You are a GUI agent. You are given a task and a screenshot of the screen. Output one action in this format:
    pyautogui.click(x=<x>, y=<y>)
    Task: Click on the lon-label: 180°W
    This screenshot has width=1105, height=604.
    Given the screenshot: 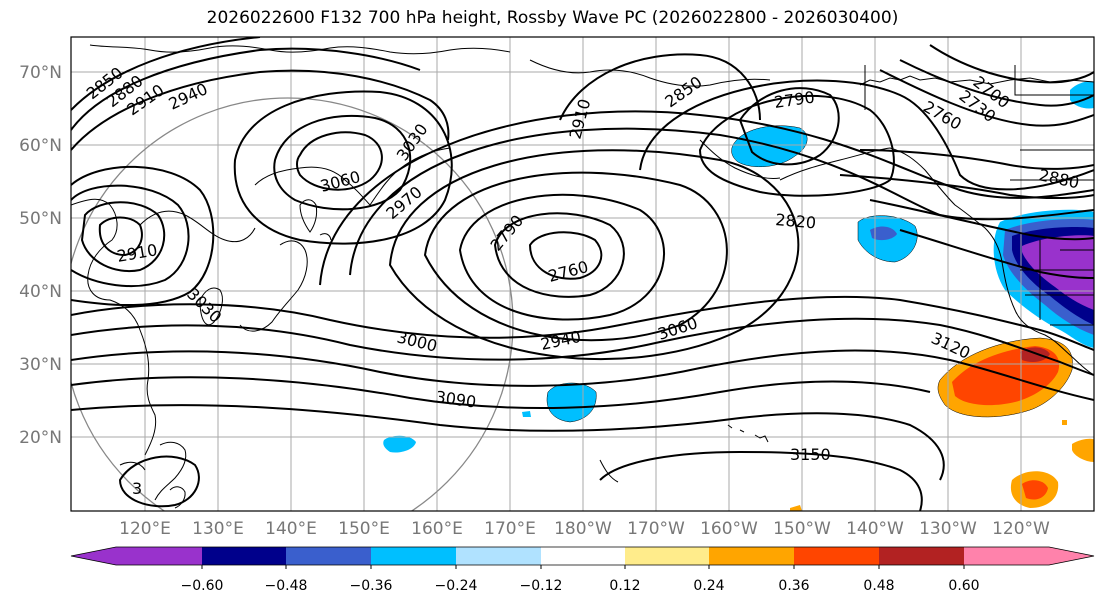 What is the action you would take?
    pyautogui.click(x=583, y=529)
    